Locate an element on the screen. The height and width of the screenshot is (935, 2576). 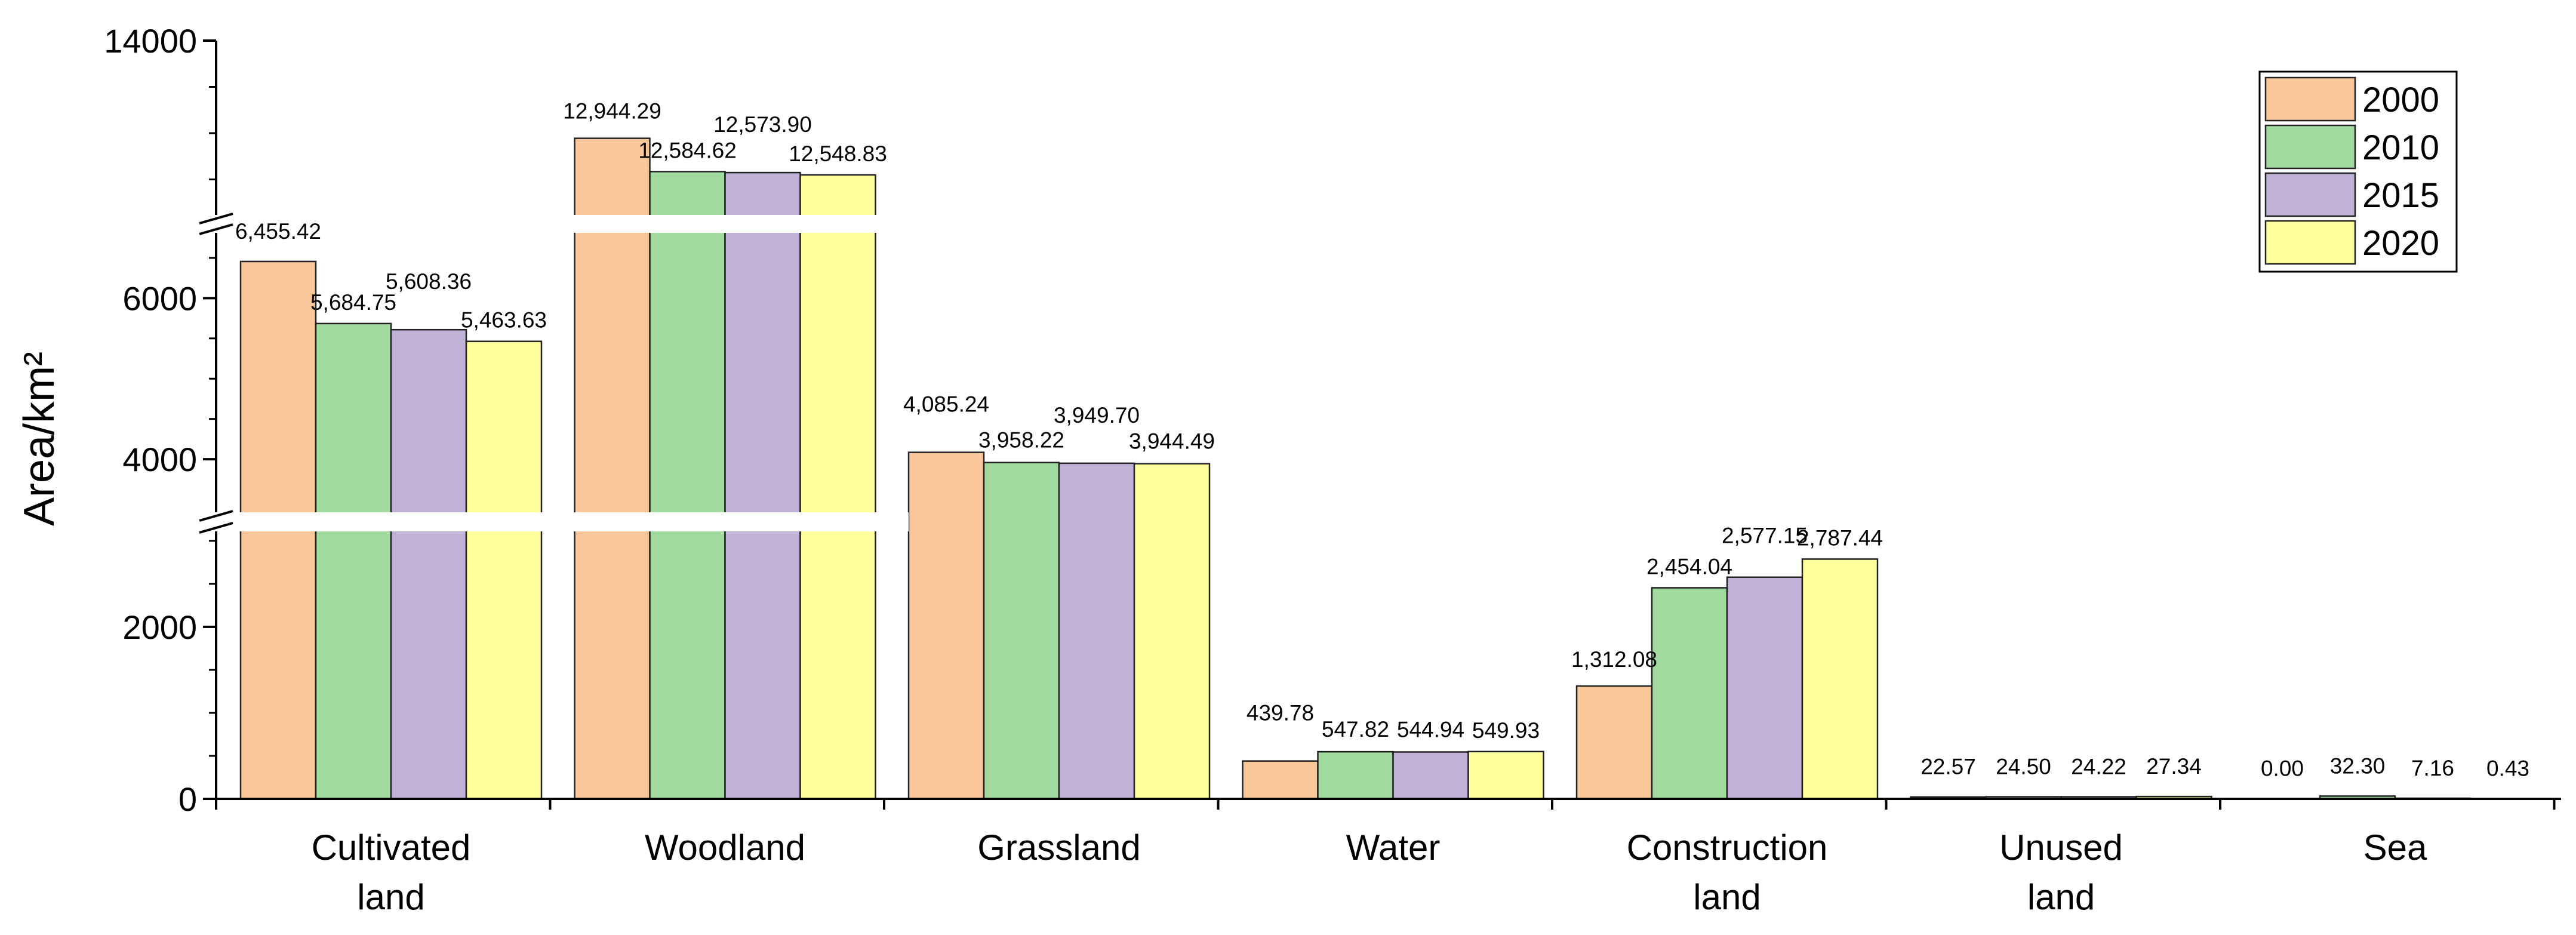
category-label-5: land is located at coordinates (2061, 897).